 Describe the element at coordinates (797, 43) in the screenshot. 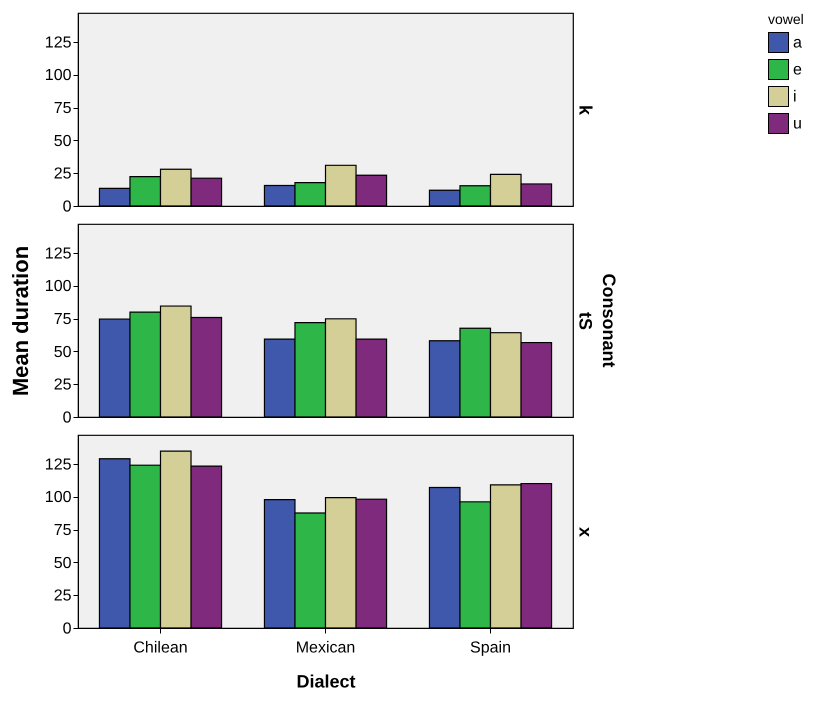

I see `legend-label: a` at that location.